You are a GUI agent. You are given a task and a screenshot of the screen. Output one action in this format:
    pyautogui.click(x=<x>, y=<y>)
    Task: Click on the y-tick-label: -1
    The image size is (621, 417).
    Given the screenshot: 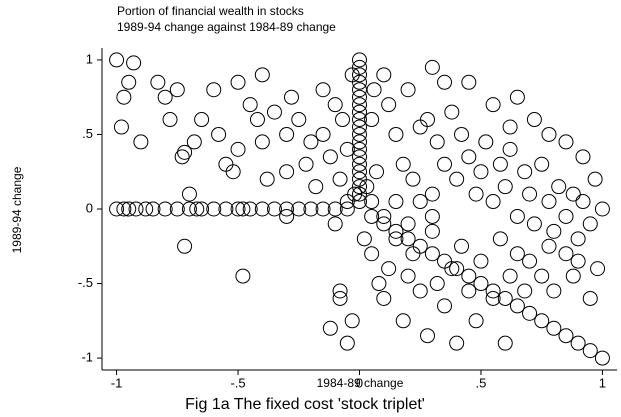 What is the action you would take?
    pyautogui.click(x=87, y=357)
    